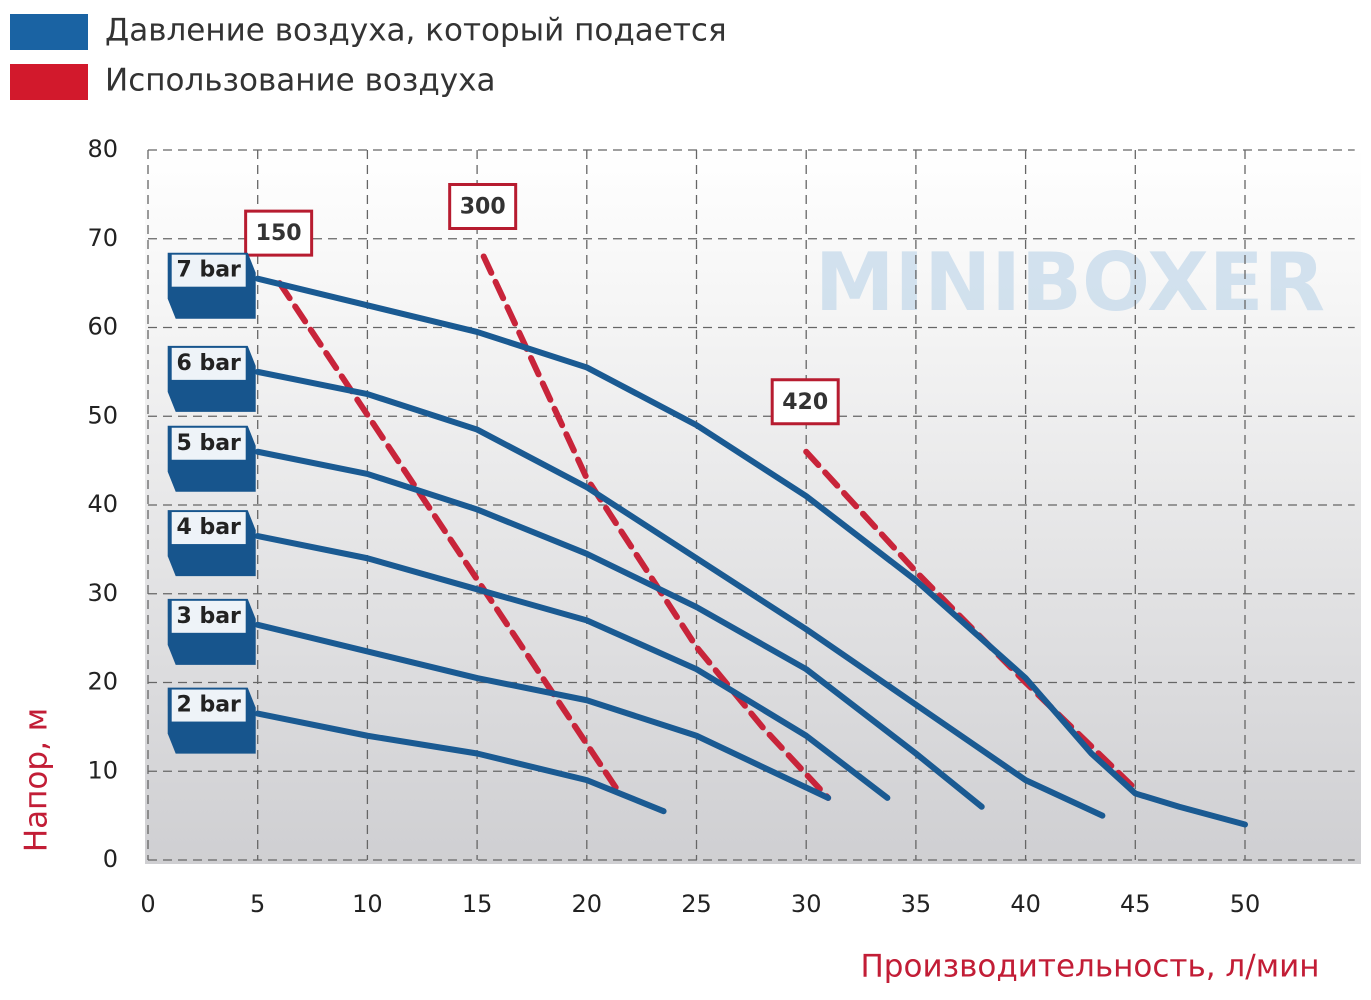 This screenshot has height=1000, width=1371. What do you see at coordinates (102, 682) in the screenshot?
I see `y-tick-label: 20` at bounding box center [102, 682].